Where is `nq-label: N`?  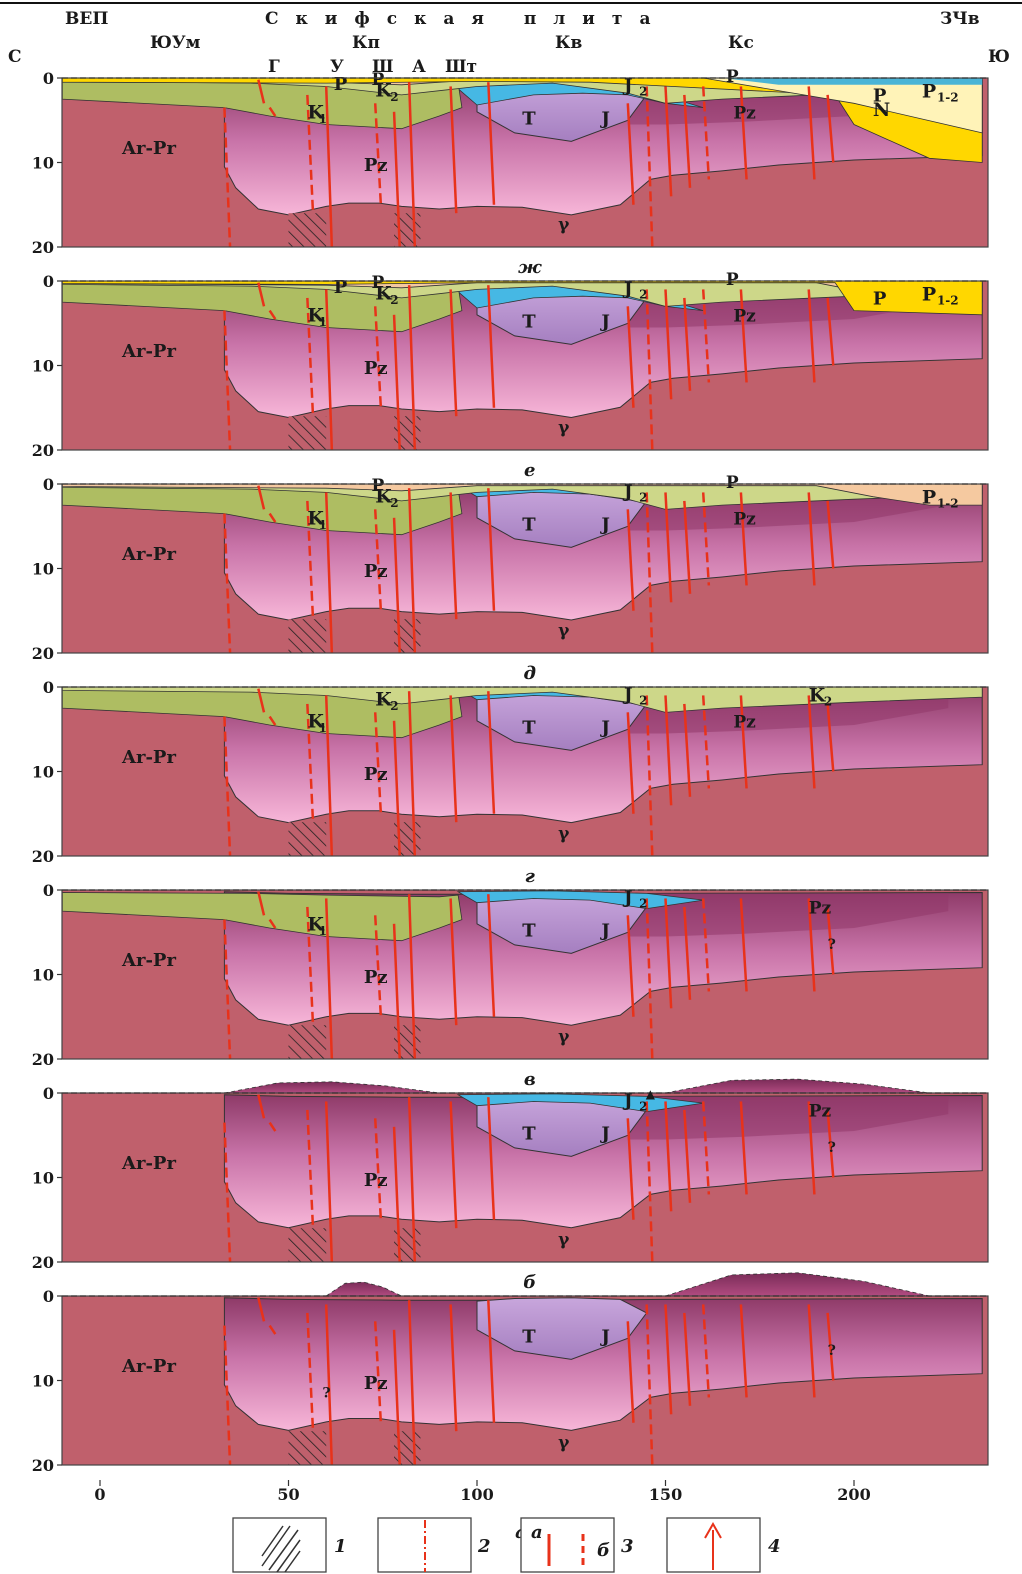
nq-label: N is located at coordinates (881, 110).